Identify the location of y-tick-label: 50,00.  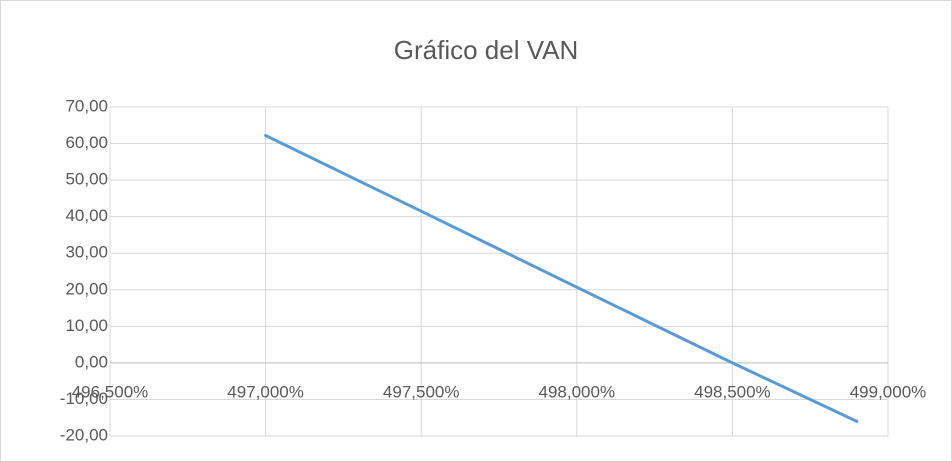
(86, 179).